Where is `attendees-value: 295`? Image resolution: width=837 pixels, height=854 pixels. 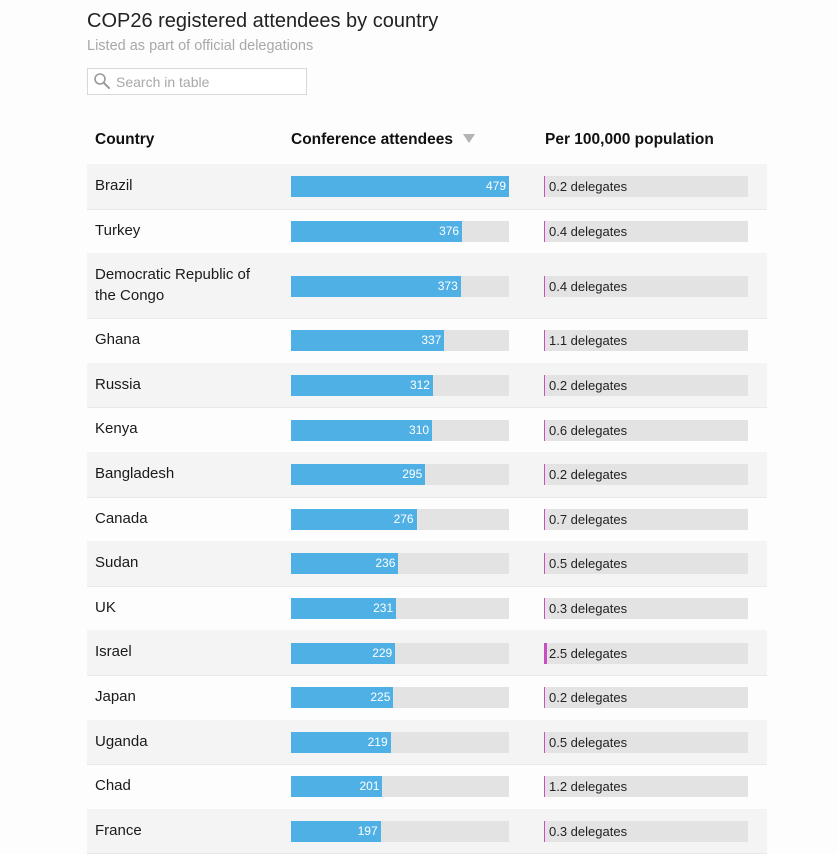 attendees-value: 295 is located at coordinates (412, 474).